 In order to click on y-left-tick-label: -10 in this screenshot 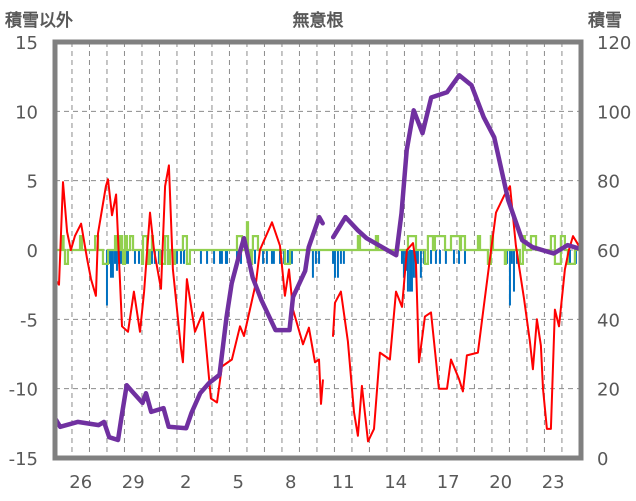, I will do `click(23, 390)`.